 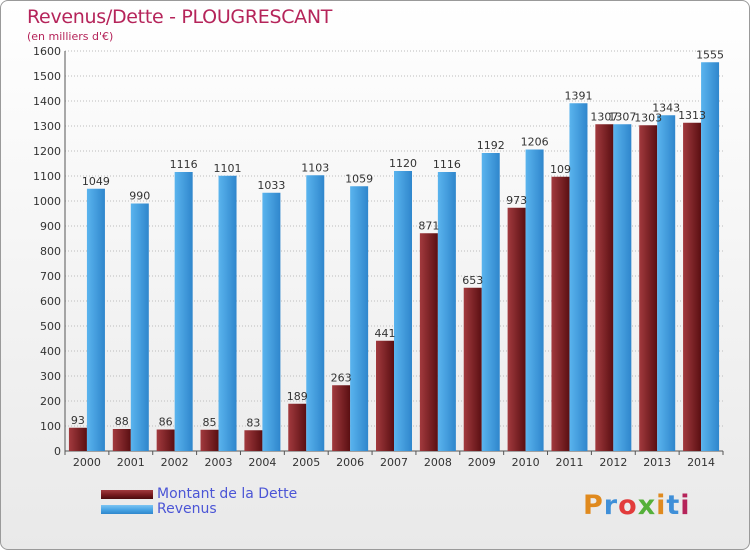 What do you see at coordinates (122, 421) in the screenshot?
I see `data-label-dette: 88` at bounding box center [122, 421].